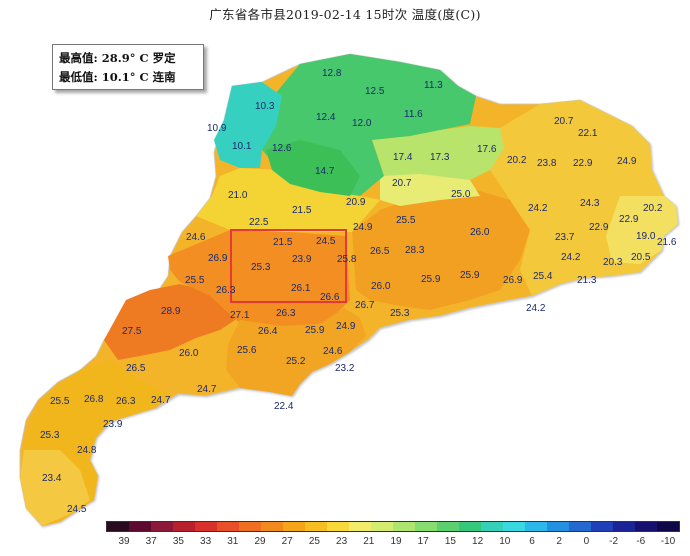  I want to click on scale-tick-label: 23, so click(342, 541).